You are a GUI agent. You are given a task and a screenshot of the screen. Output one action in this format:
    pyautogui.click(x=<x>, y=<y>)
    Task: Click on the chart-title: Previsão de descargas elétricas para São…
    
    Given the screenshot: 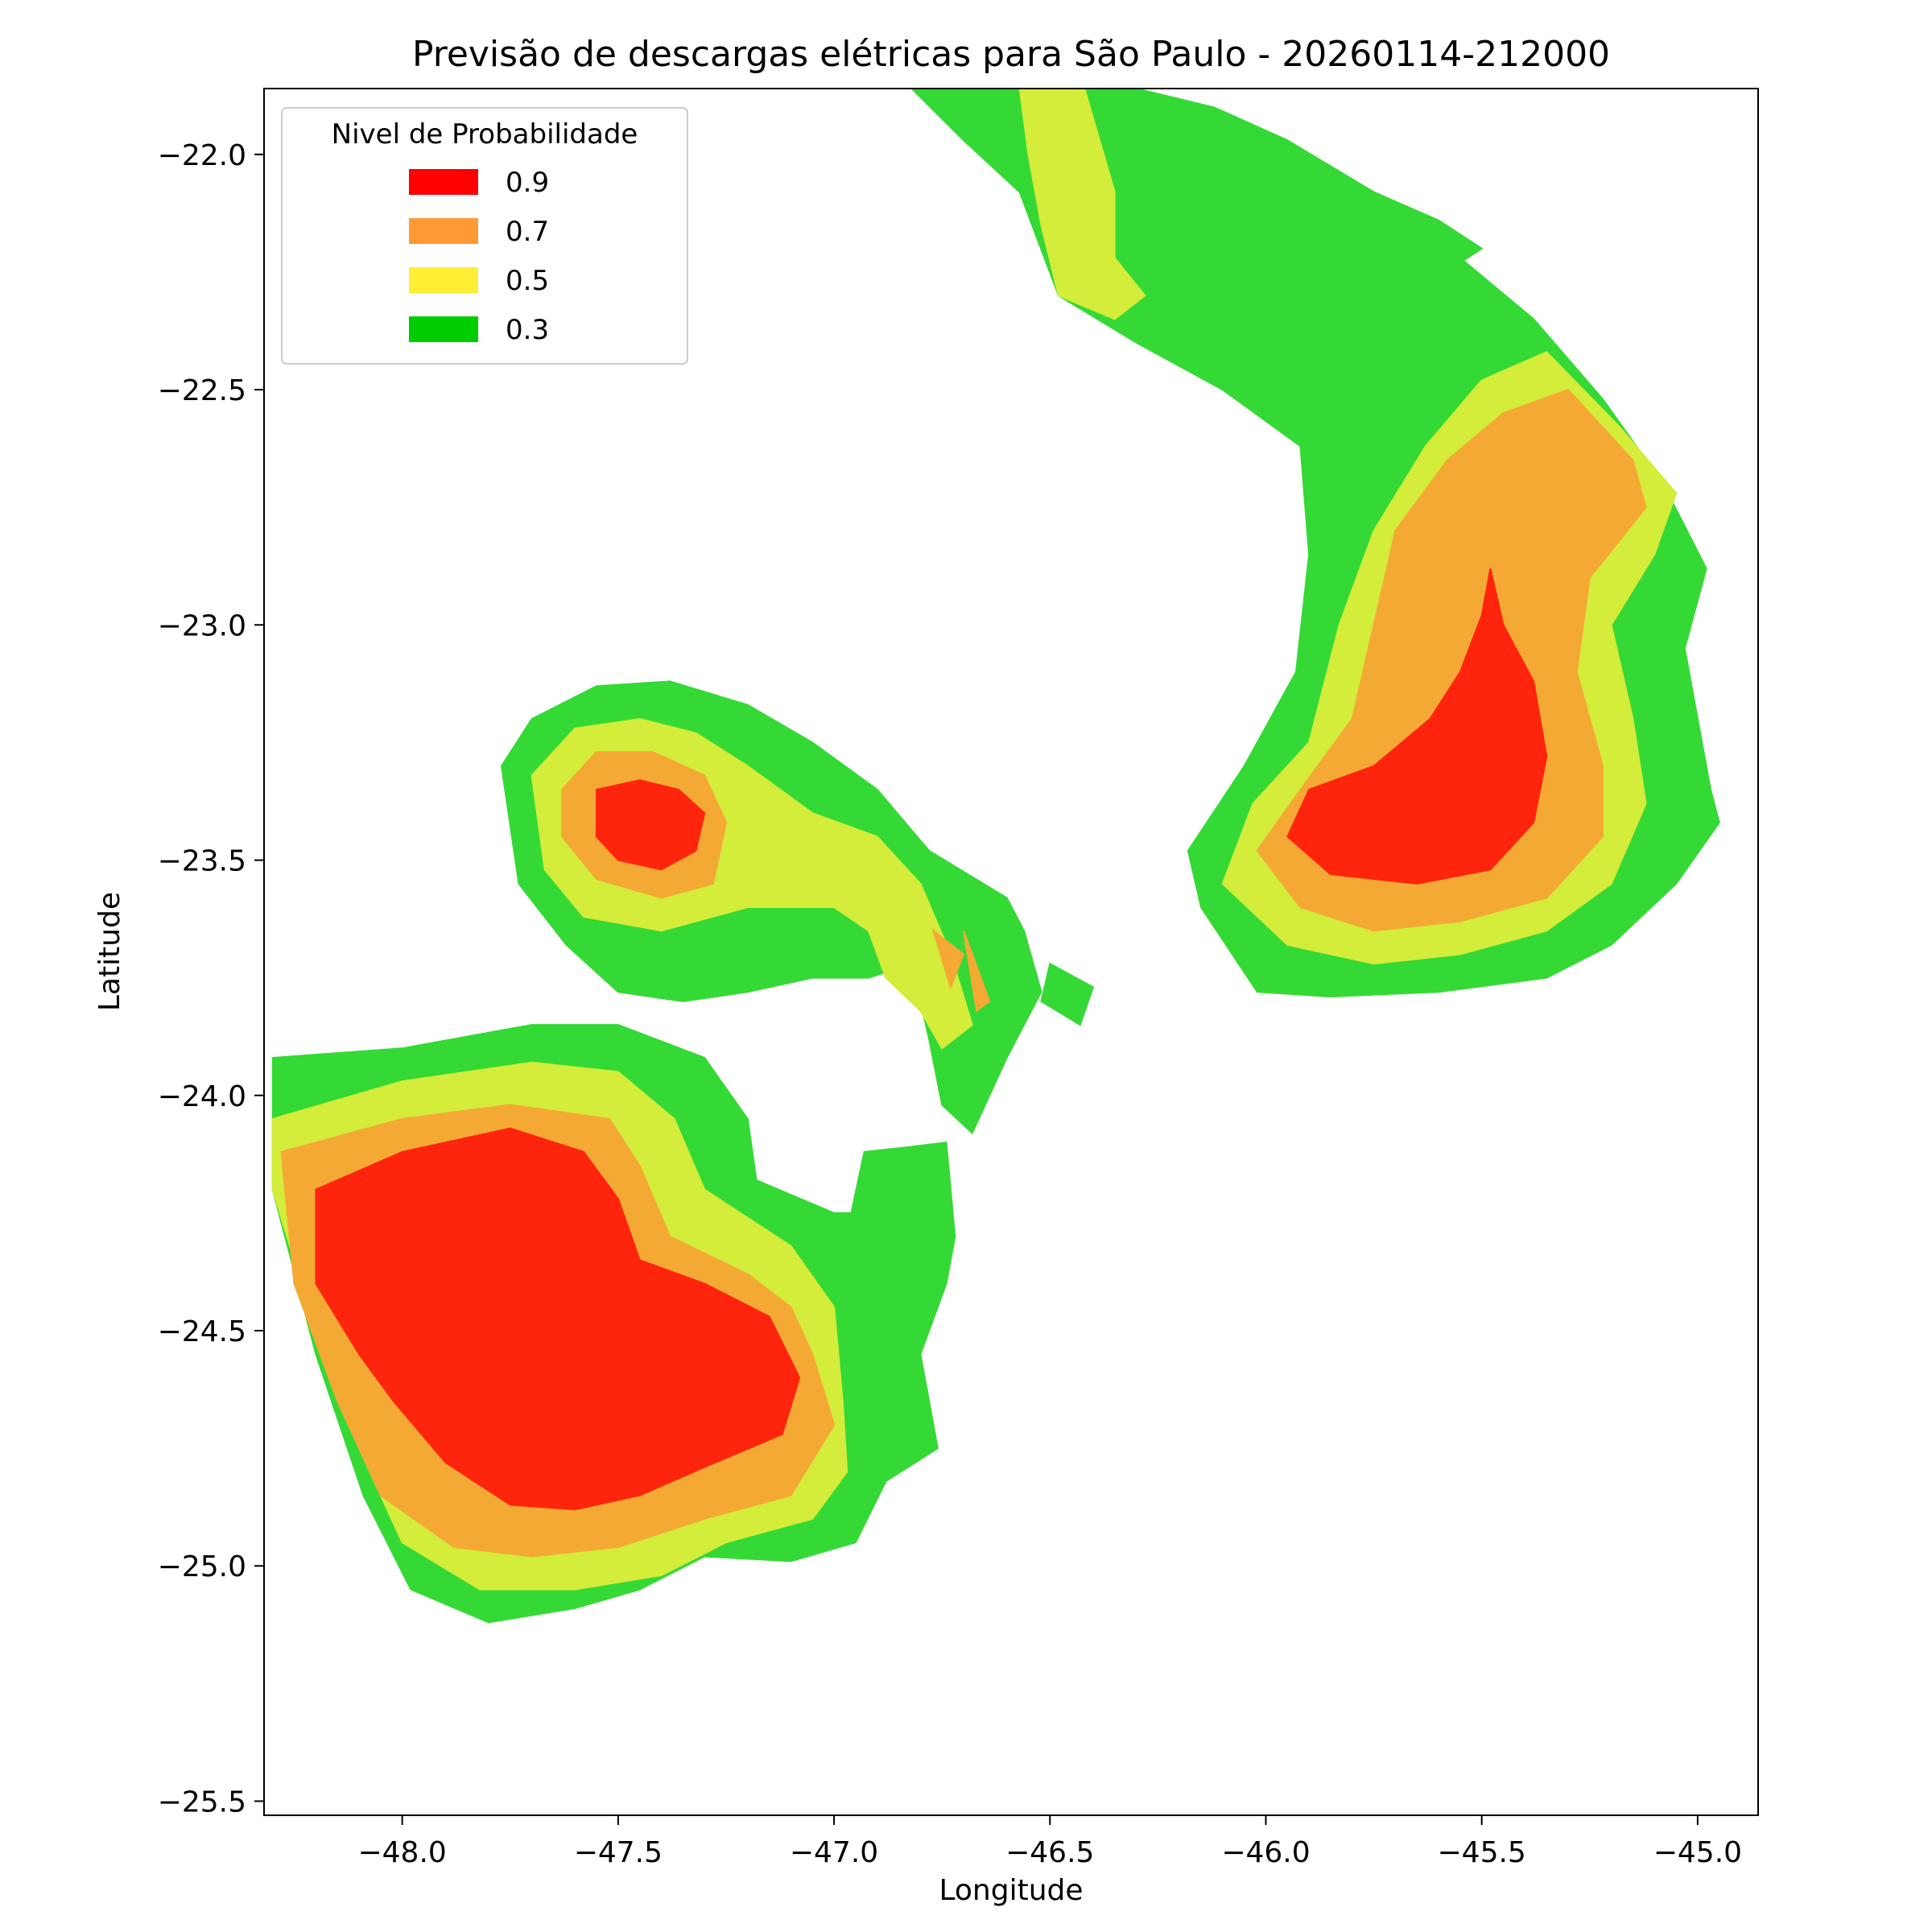 What is the action you would take?
    pyautogui.click(x=1011, y=54)
    